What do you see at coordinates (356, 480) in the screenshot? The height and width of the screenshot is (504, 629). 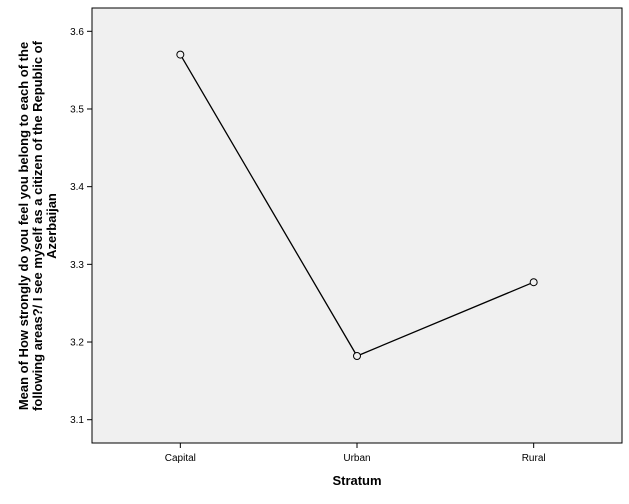 I see `x-axis-title: Stratum` at bounding box center [356, 480].